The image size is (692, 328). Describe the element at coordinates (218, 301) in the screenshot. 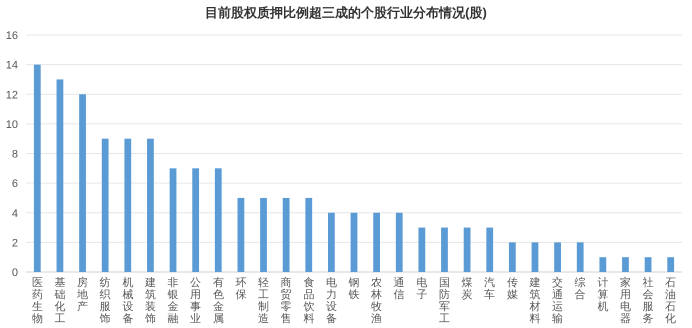

I see `x-tick-label: 有色金属` at that location.